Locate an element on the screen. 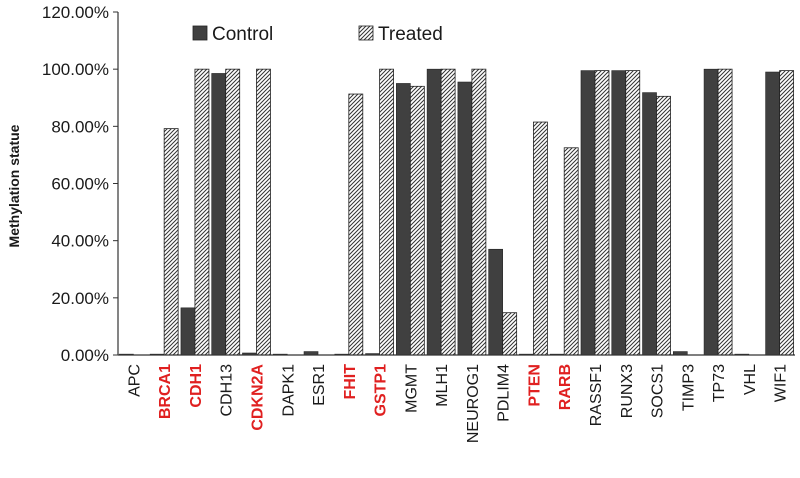 The image size is (800, 478). bar-treated-runx3 is located at coordinates (633, 213).